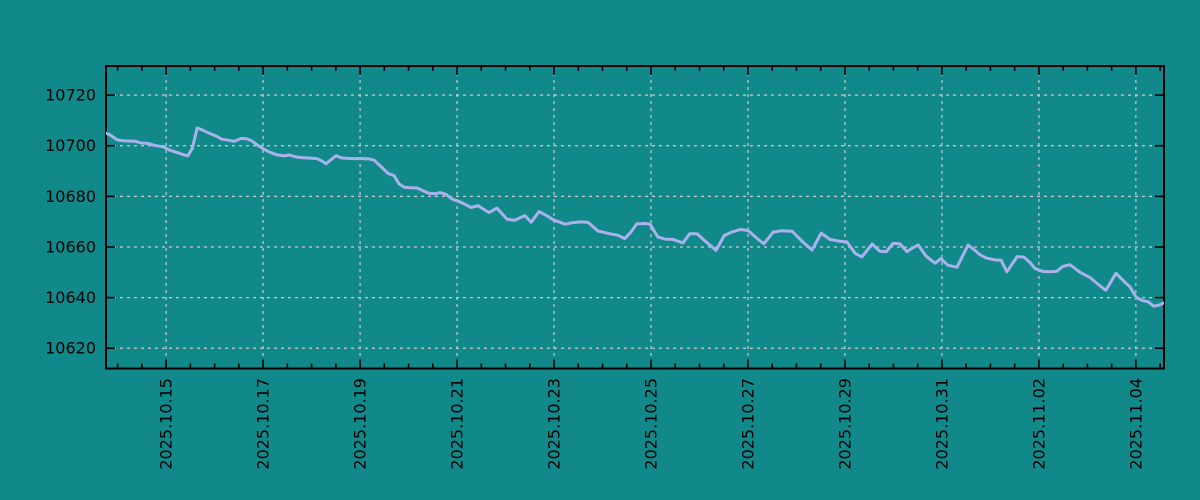 The width and height of the screenshot is (1200, 500). What do you see at coordinates (1038, 424) in the screenshot?
I see `x-tick-label: 2025.11.02` at bounding box center [1038, 424].